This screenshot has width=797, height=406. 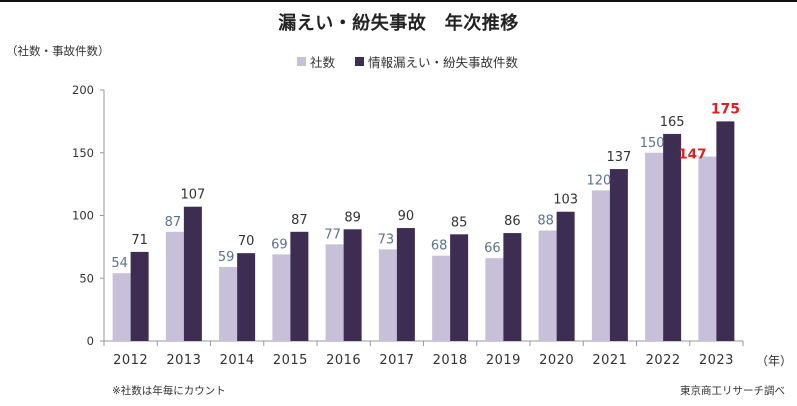 I want to click on x-tick-label: 2018, so click(x=450, y=360).